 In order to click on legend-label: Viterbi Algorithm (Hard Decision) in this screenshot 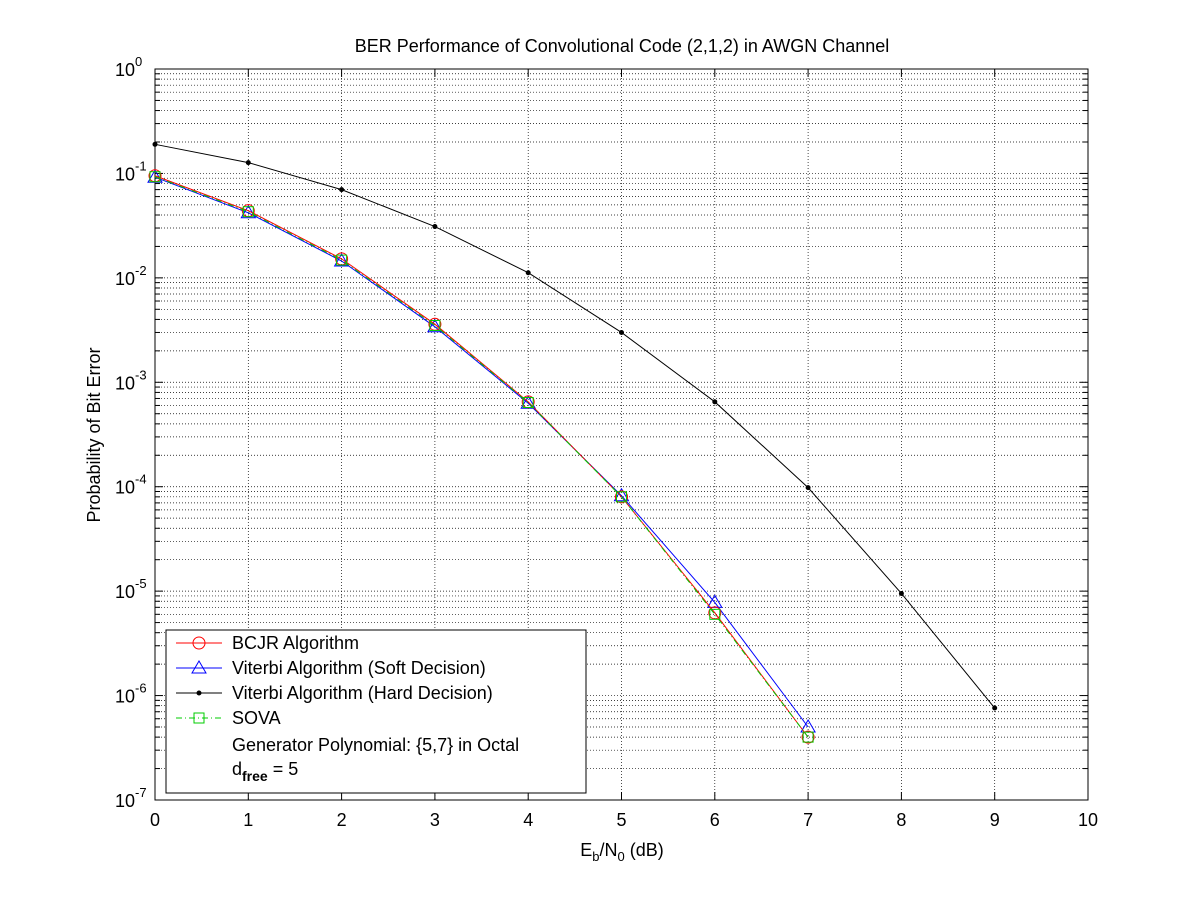, I will do `click(362, 693)`.